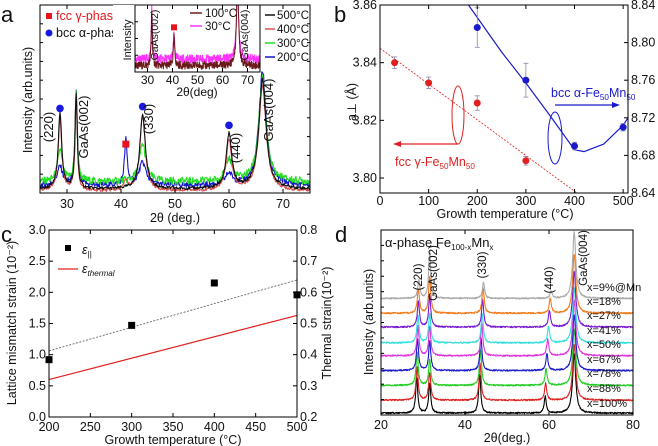 The width and height of the screenshot is (658, 446). I want to click on legend-label: 500°C, so click(293, 16).